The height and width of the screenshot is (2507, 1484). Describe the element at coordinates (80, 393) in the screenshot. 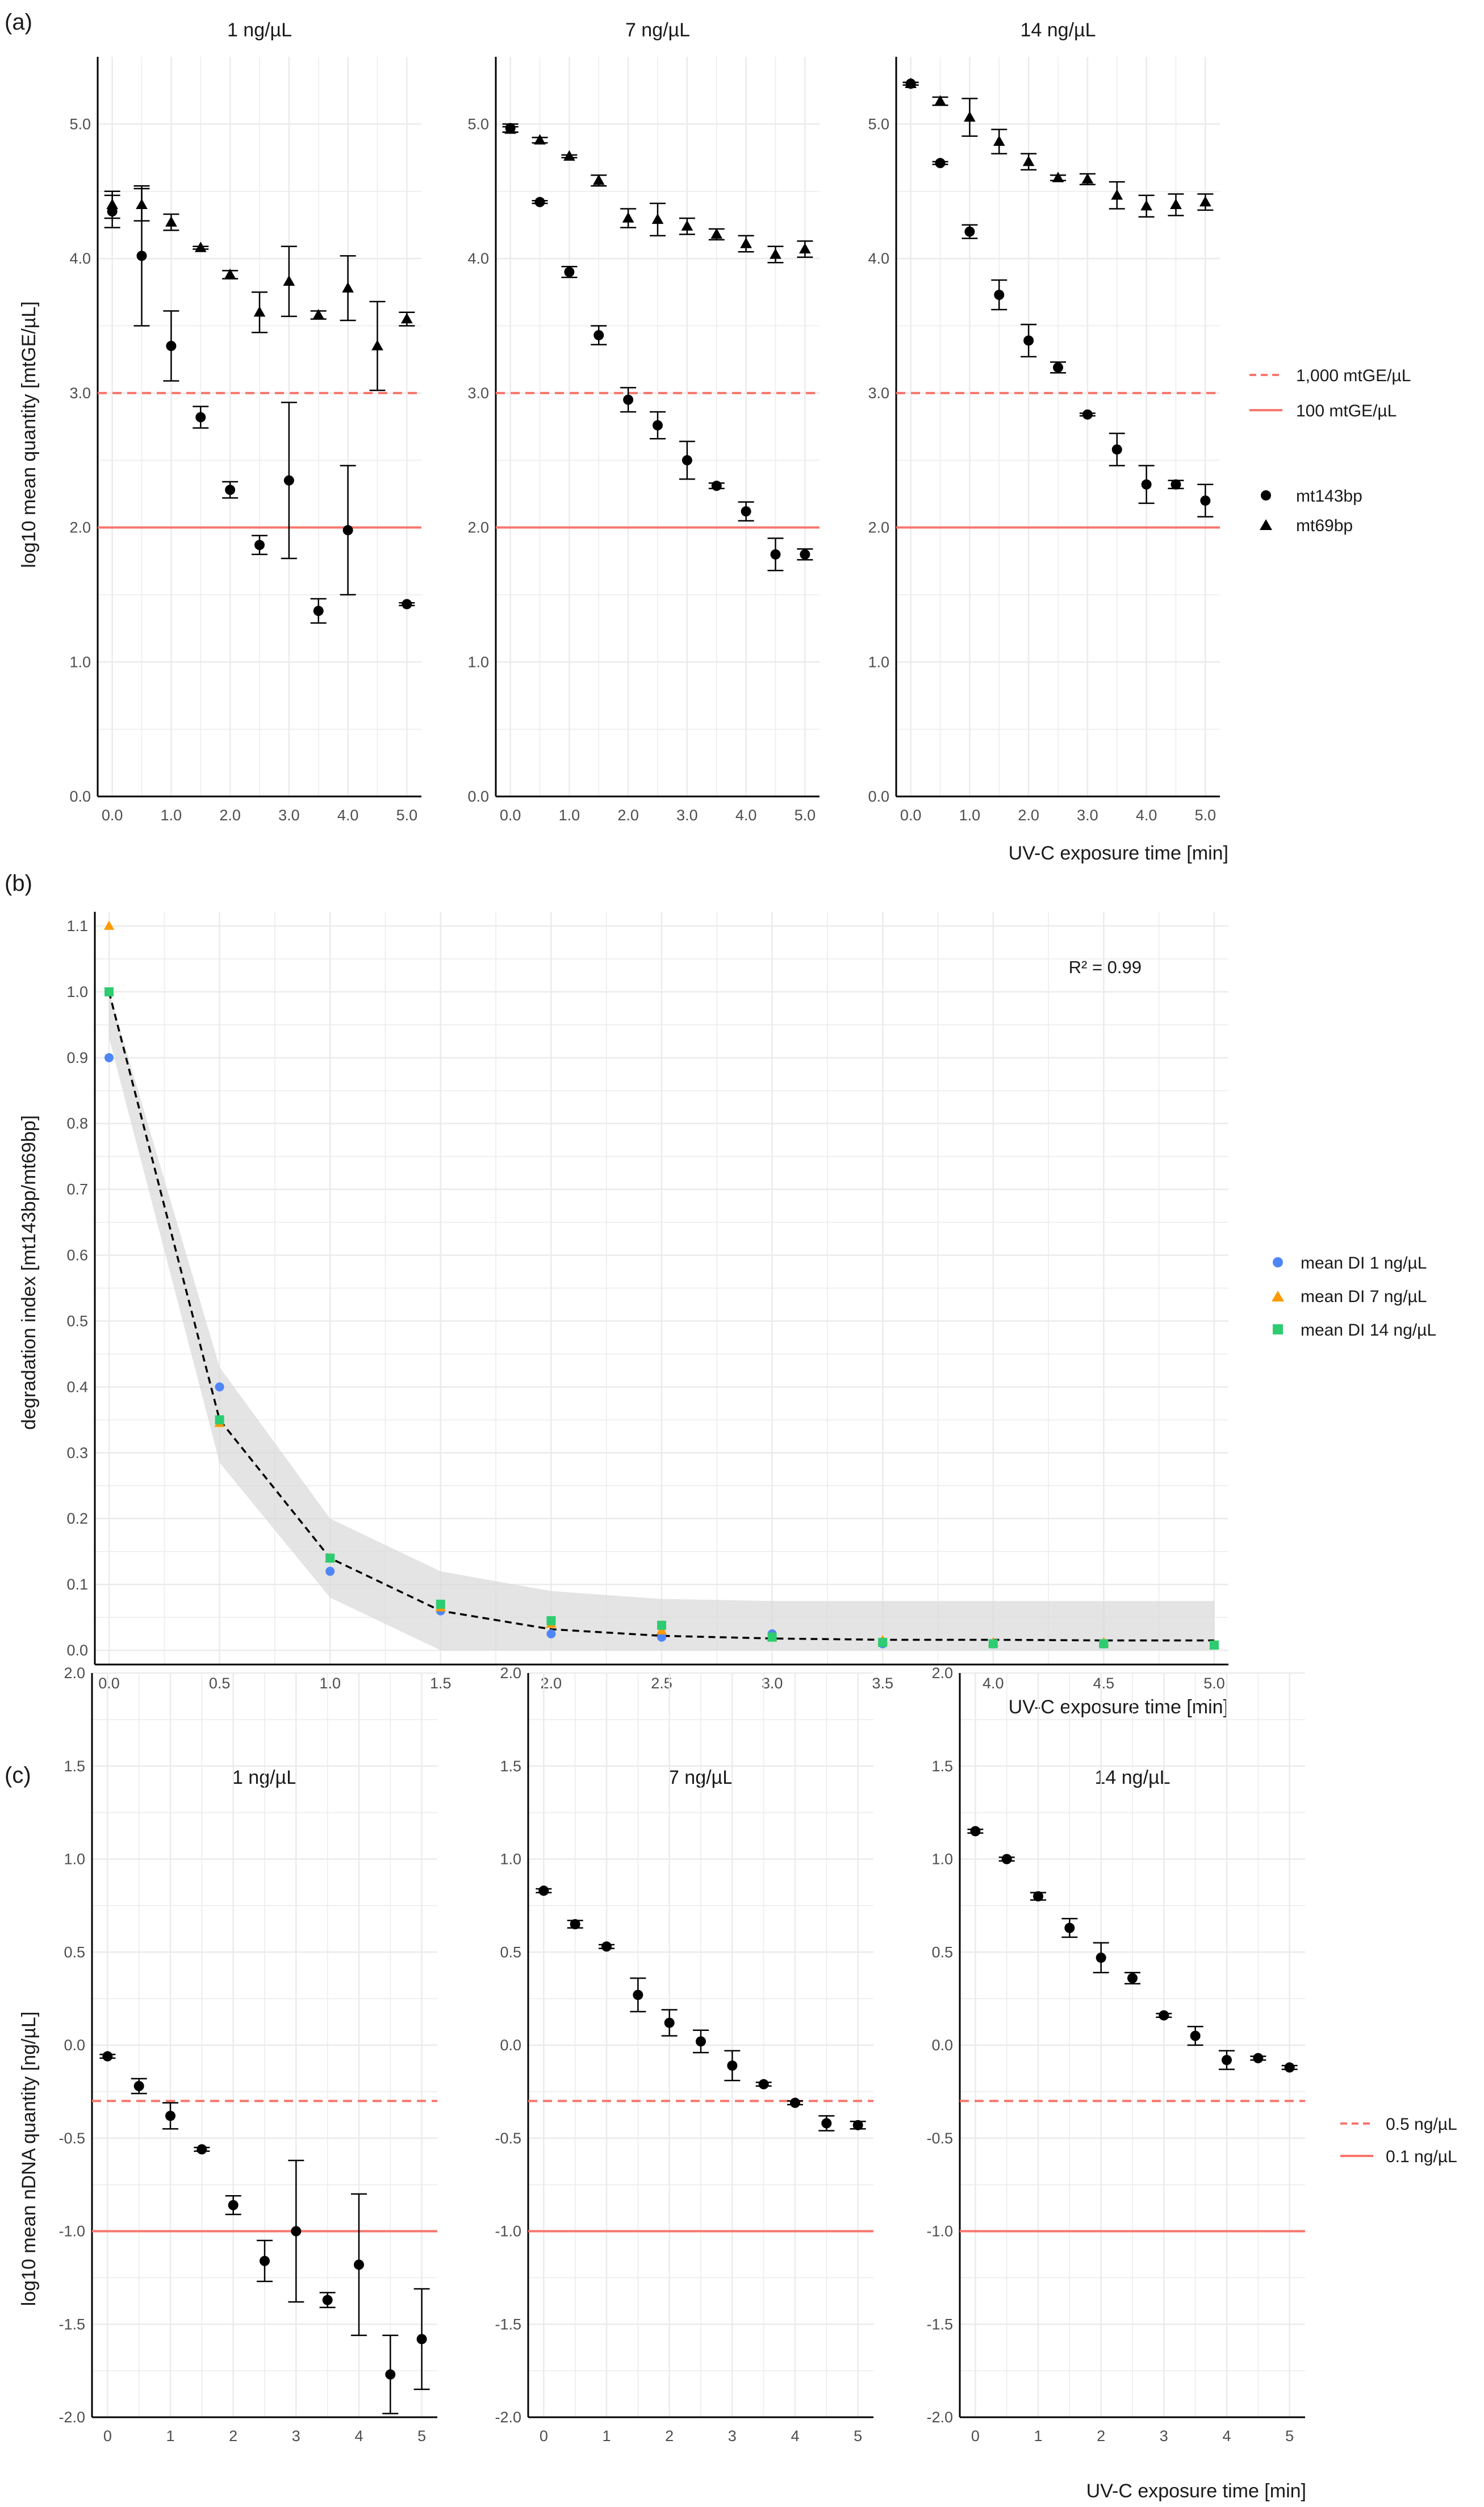

I see `y-tick-label: 3.0` at that location.